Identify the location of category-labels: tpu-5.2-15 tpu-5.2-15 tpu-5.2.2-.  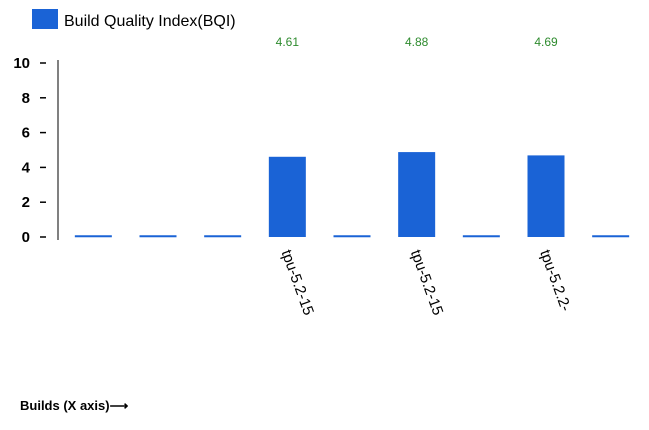
(426, 283).